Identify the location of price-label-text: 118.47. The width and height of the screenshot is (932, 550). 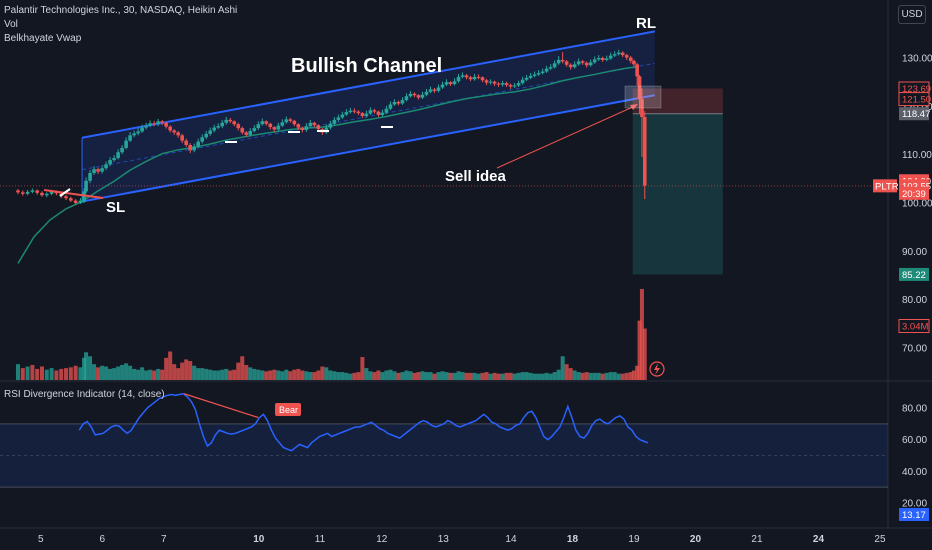
(916, 114).